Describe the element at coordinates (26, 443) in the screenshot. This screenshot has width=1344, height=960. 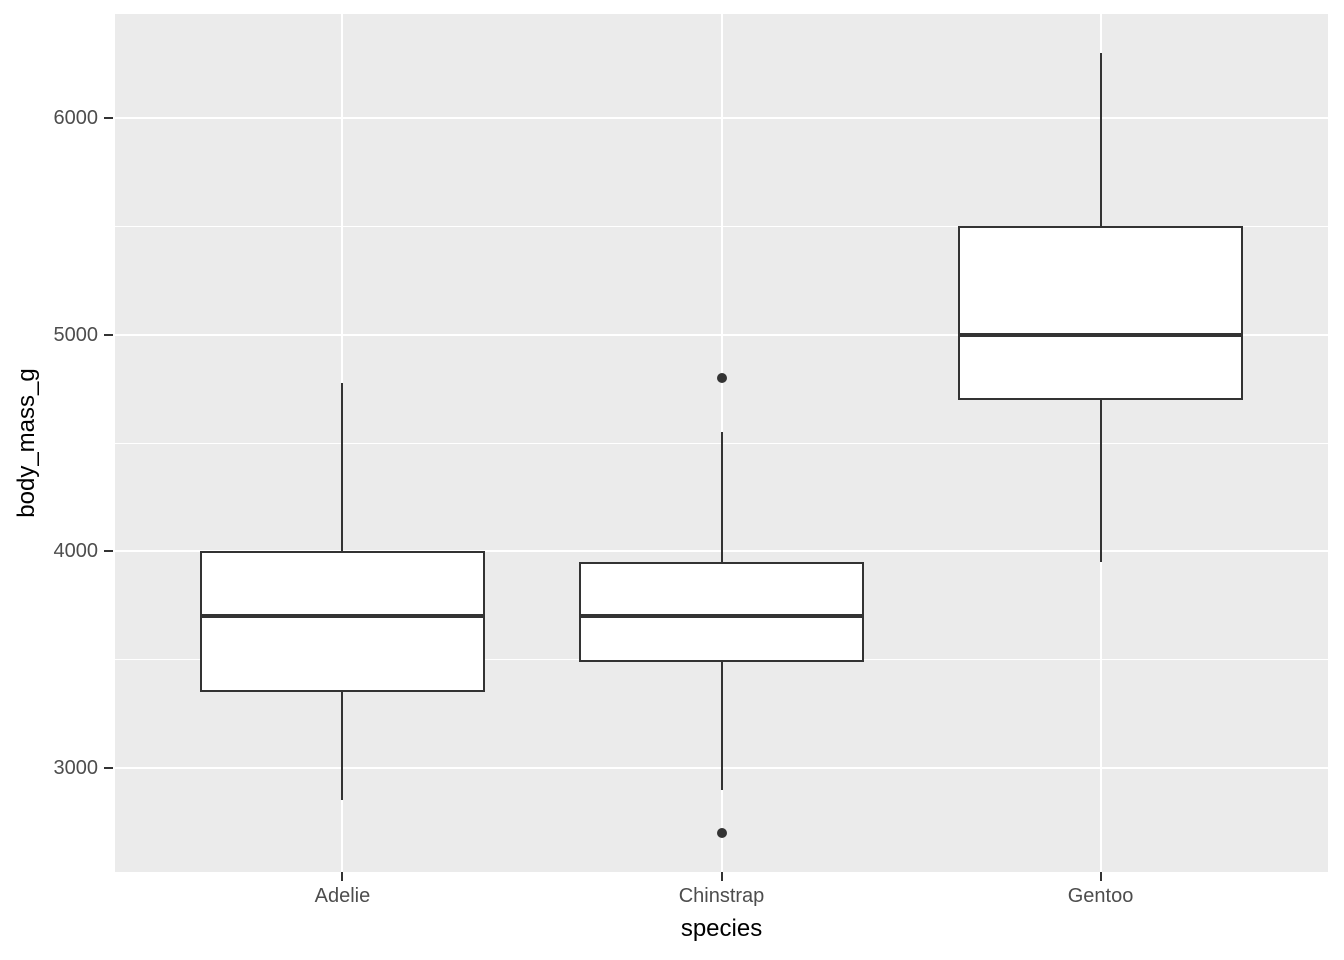
I see `y-axis-title: body_mass_g` at that location.